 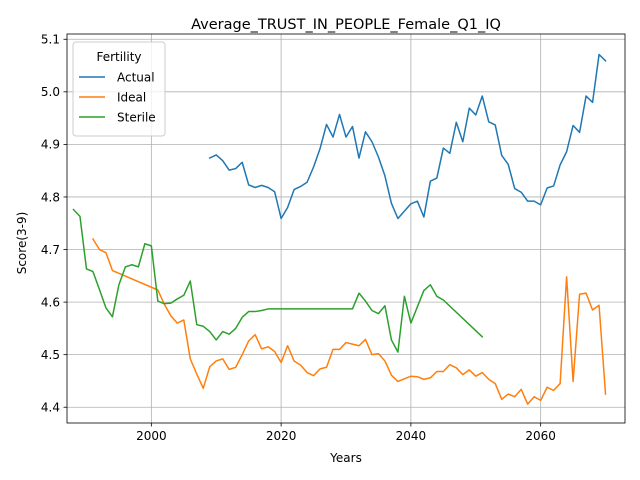 I want to click on legend-box, so click(x=119, y=89).